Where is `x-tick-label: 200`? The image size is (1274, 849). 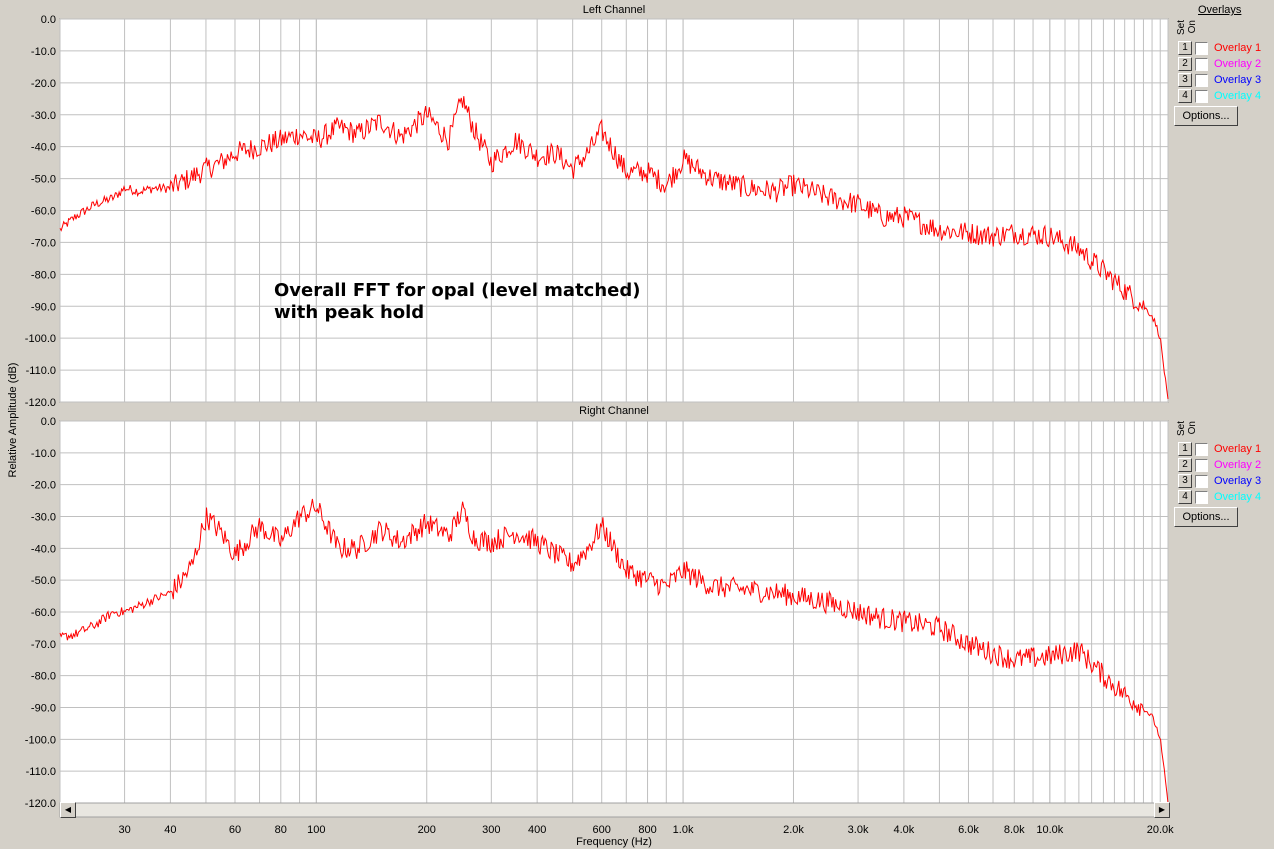 x-tick-label: 200 is located at coordinates (427, 830).